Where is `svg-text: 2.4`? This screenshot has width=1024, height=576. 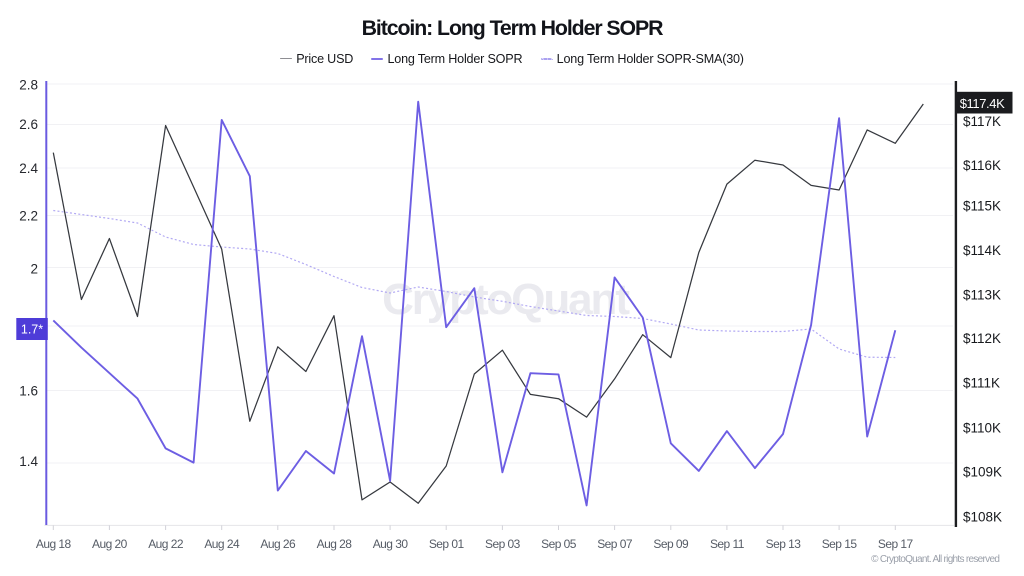
svg-text: 2.4 is located at coordinates (28, 168).